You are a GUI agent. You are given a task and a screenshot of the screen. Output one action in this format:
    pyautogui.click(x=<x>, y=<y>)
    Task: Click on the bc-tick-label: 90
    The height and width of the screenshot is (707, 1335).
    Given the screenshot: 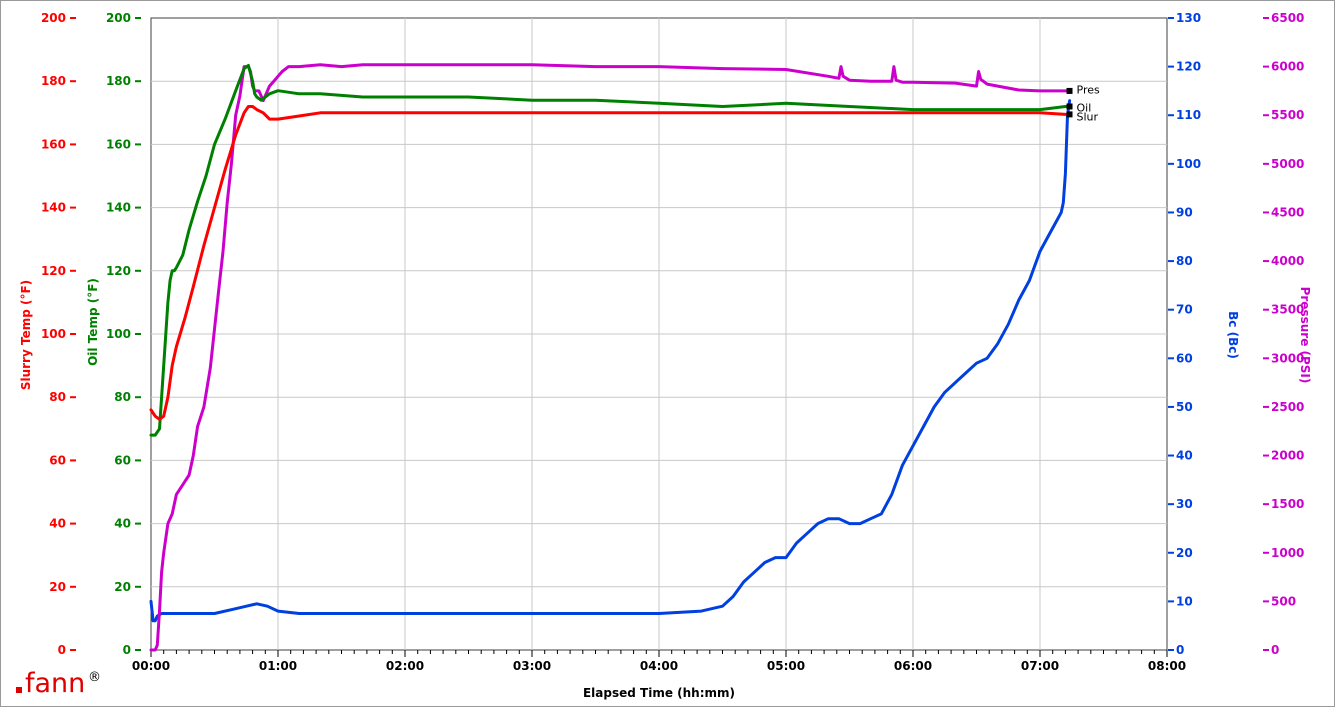 What is the action you would take?
    pyautogui.click(x=1184, y=212)
    